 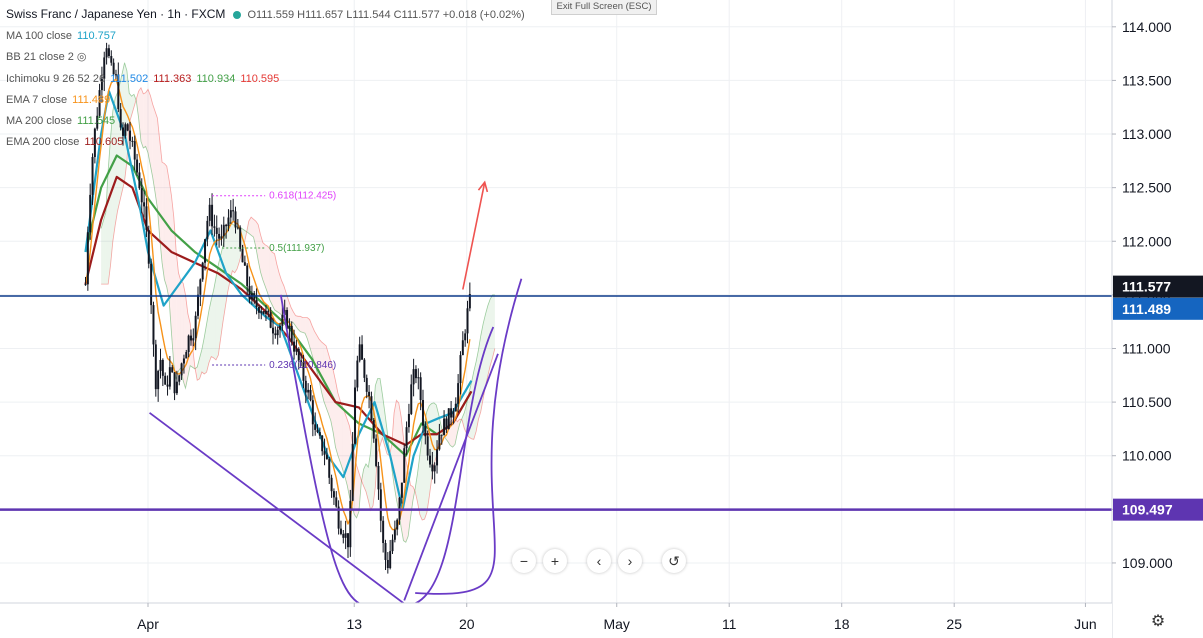 What do you see at coordinates (1147, 80) in the screenshot?
I see `price-tick-label: 113.500` at bounding box center [1147, 80].